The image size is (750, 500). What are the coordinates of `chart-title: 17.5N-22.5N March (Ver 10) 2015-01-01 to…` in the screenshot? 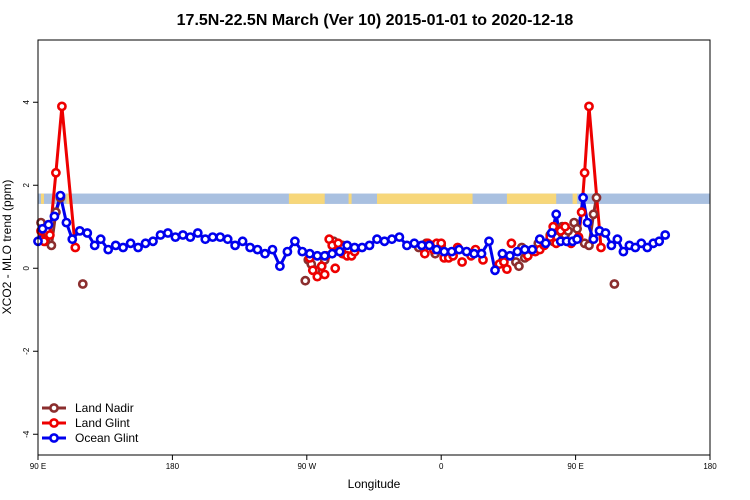 It's located at (375, 20).